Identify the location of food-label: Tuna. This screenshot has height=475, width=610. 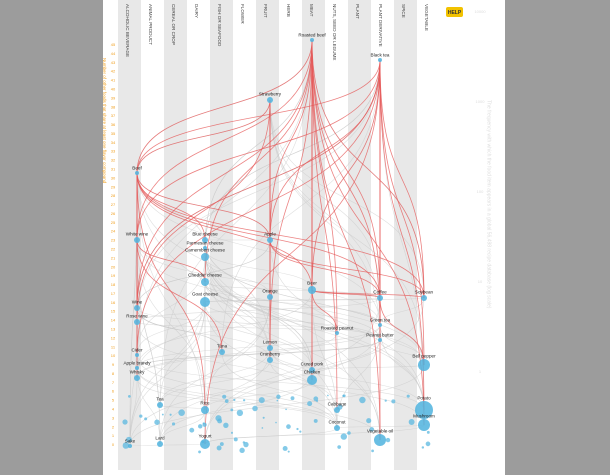
(222, 346).